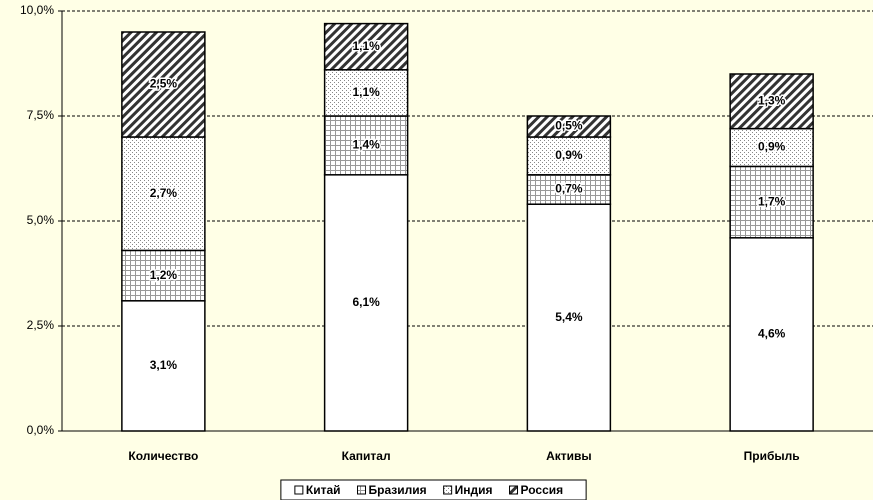  I want to click on data-label: 5,4%, so click(569, 317).